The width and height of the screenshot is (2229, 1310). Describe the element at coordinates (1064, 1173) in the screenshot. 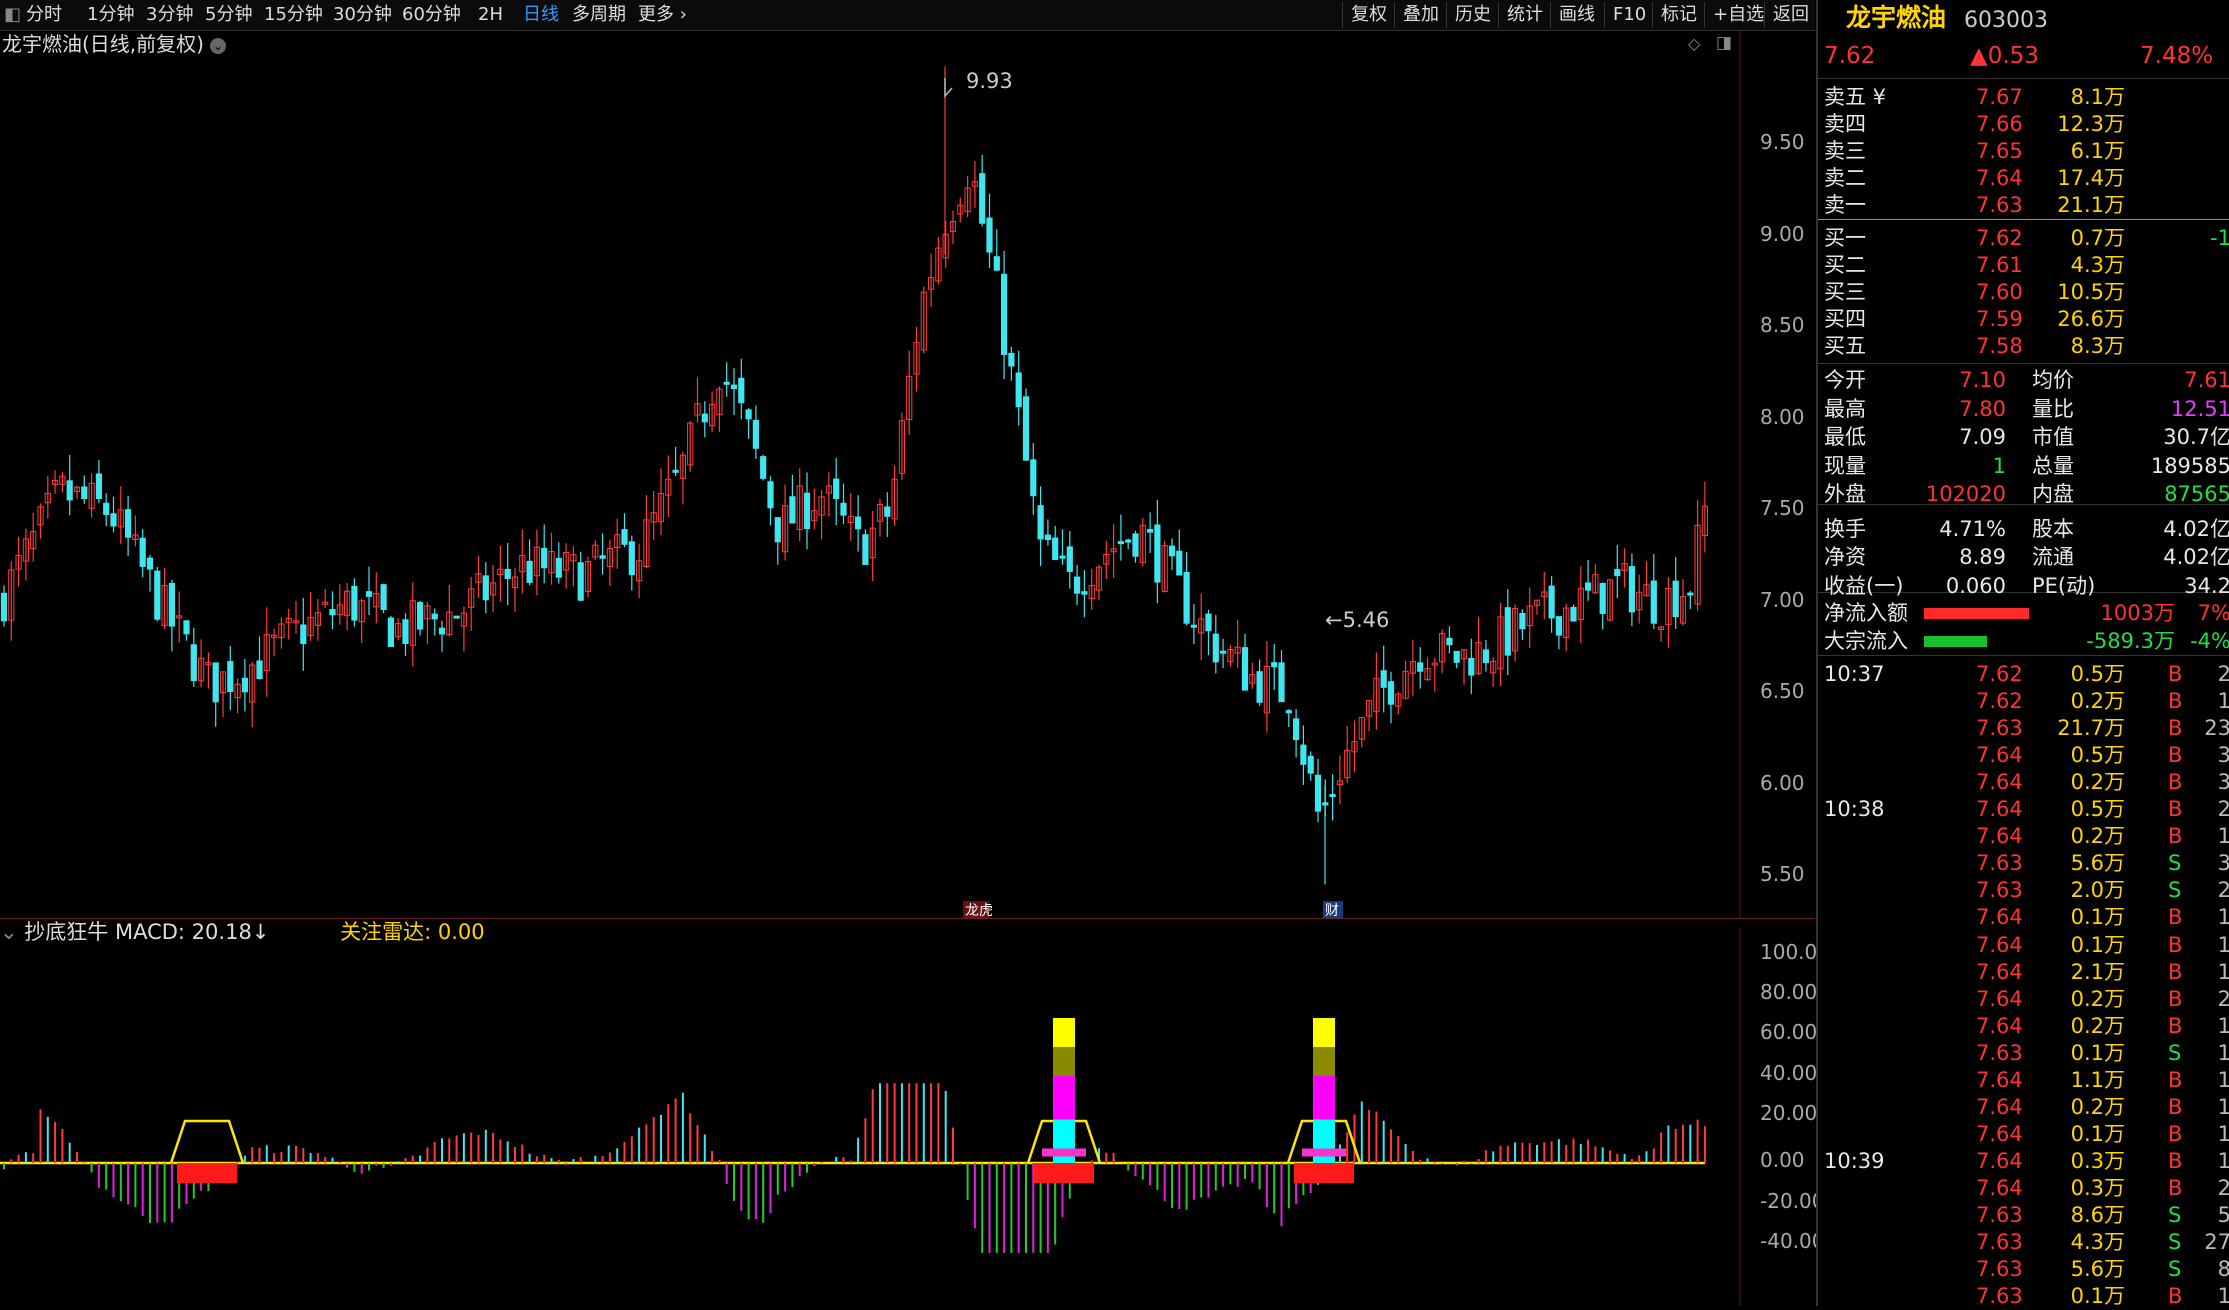

I see `signal-base` at that location.